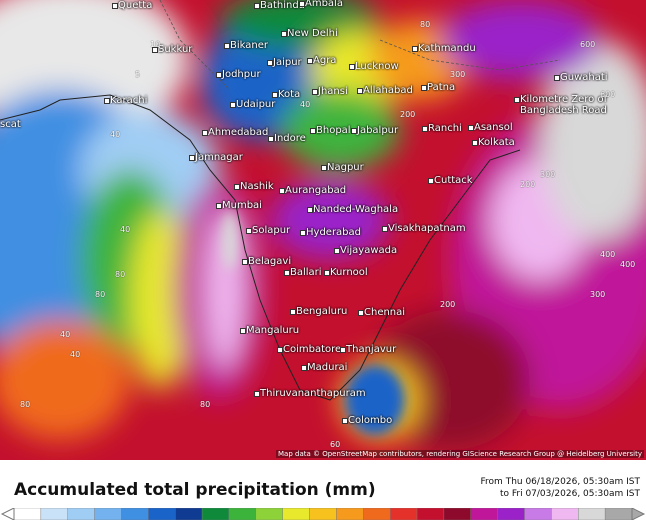 The width and height of the screenshot is (646, 520). I want to click on city-label: Sukkur, so click(175, 49).